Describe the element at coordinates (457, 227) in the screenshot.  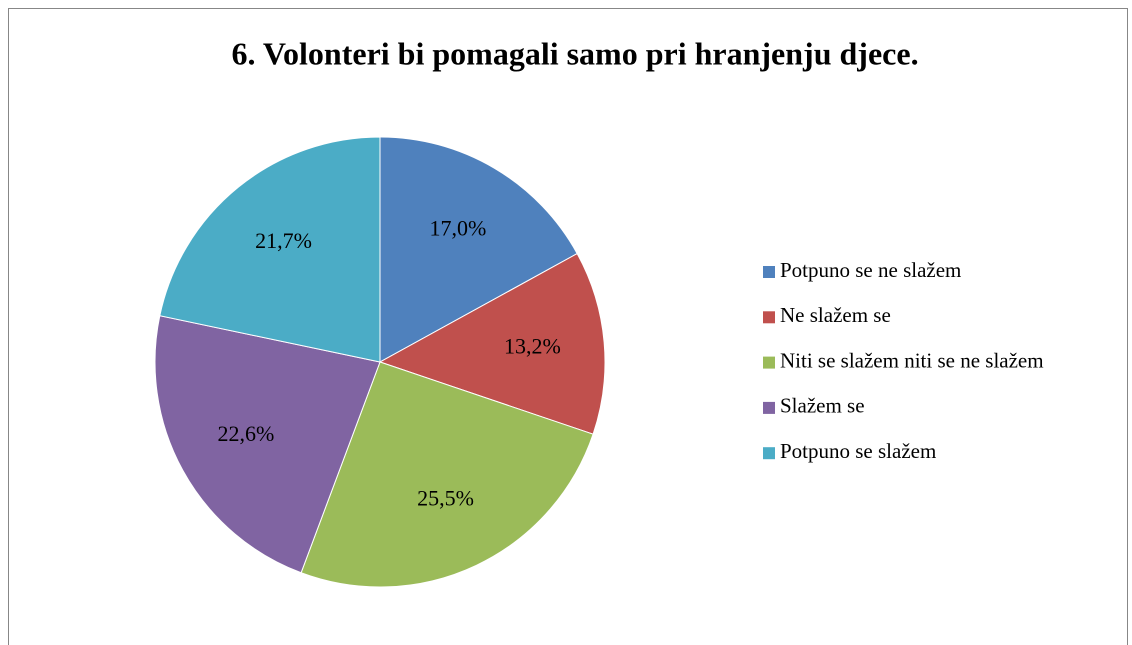
I see `data-label: 17,0%` at that location.